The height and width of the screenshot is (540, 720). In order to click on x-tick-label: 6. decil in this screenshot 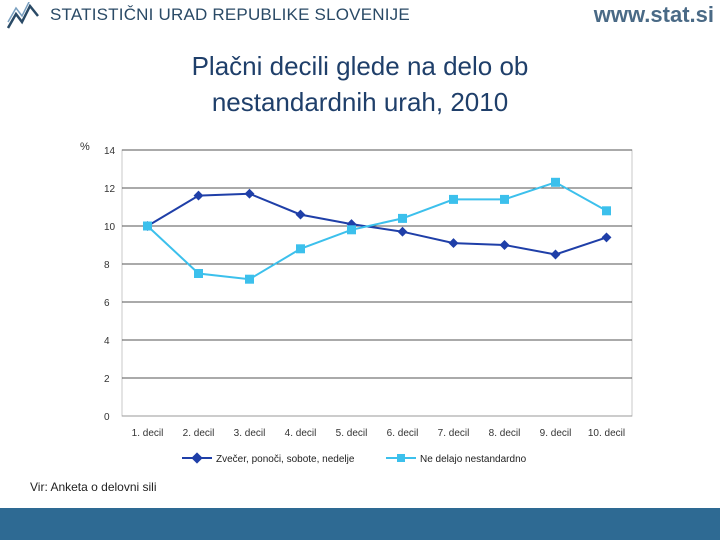, I will do `click(403, 433)`.